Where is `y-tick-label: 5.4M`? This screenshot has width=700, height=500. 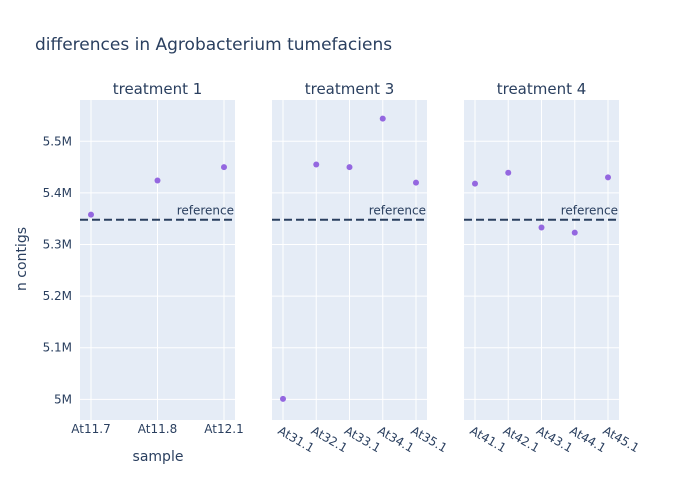 y-tick-label: 5.4M is located at coordinates (57, 193).